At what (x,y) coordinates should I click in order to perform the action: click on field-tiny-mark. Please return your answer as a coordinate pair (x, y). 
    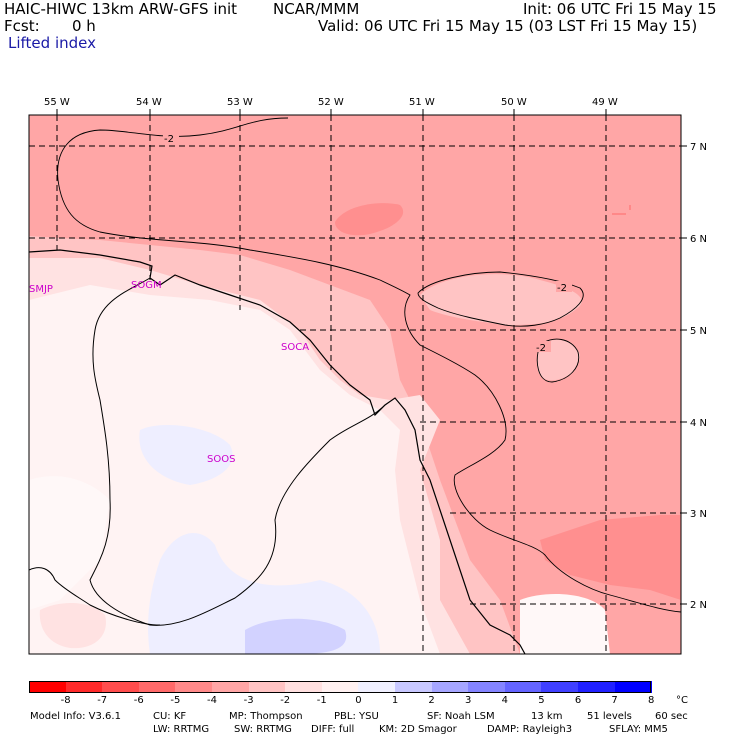
    Looking at the image, I should click on (621, 210).